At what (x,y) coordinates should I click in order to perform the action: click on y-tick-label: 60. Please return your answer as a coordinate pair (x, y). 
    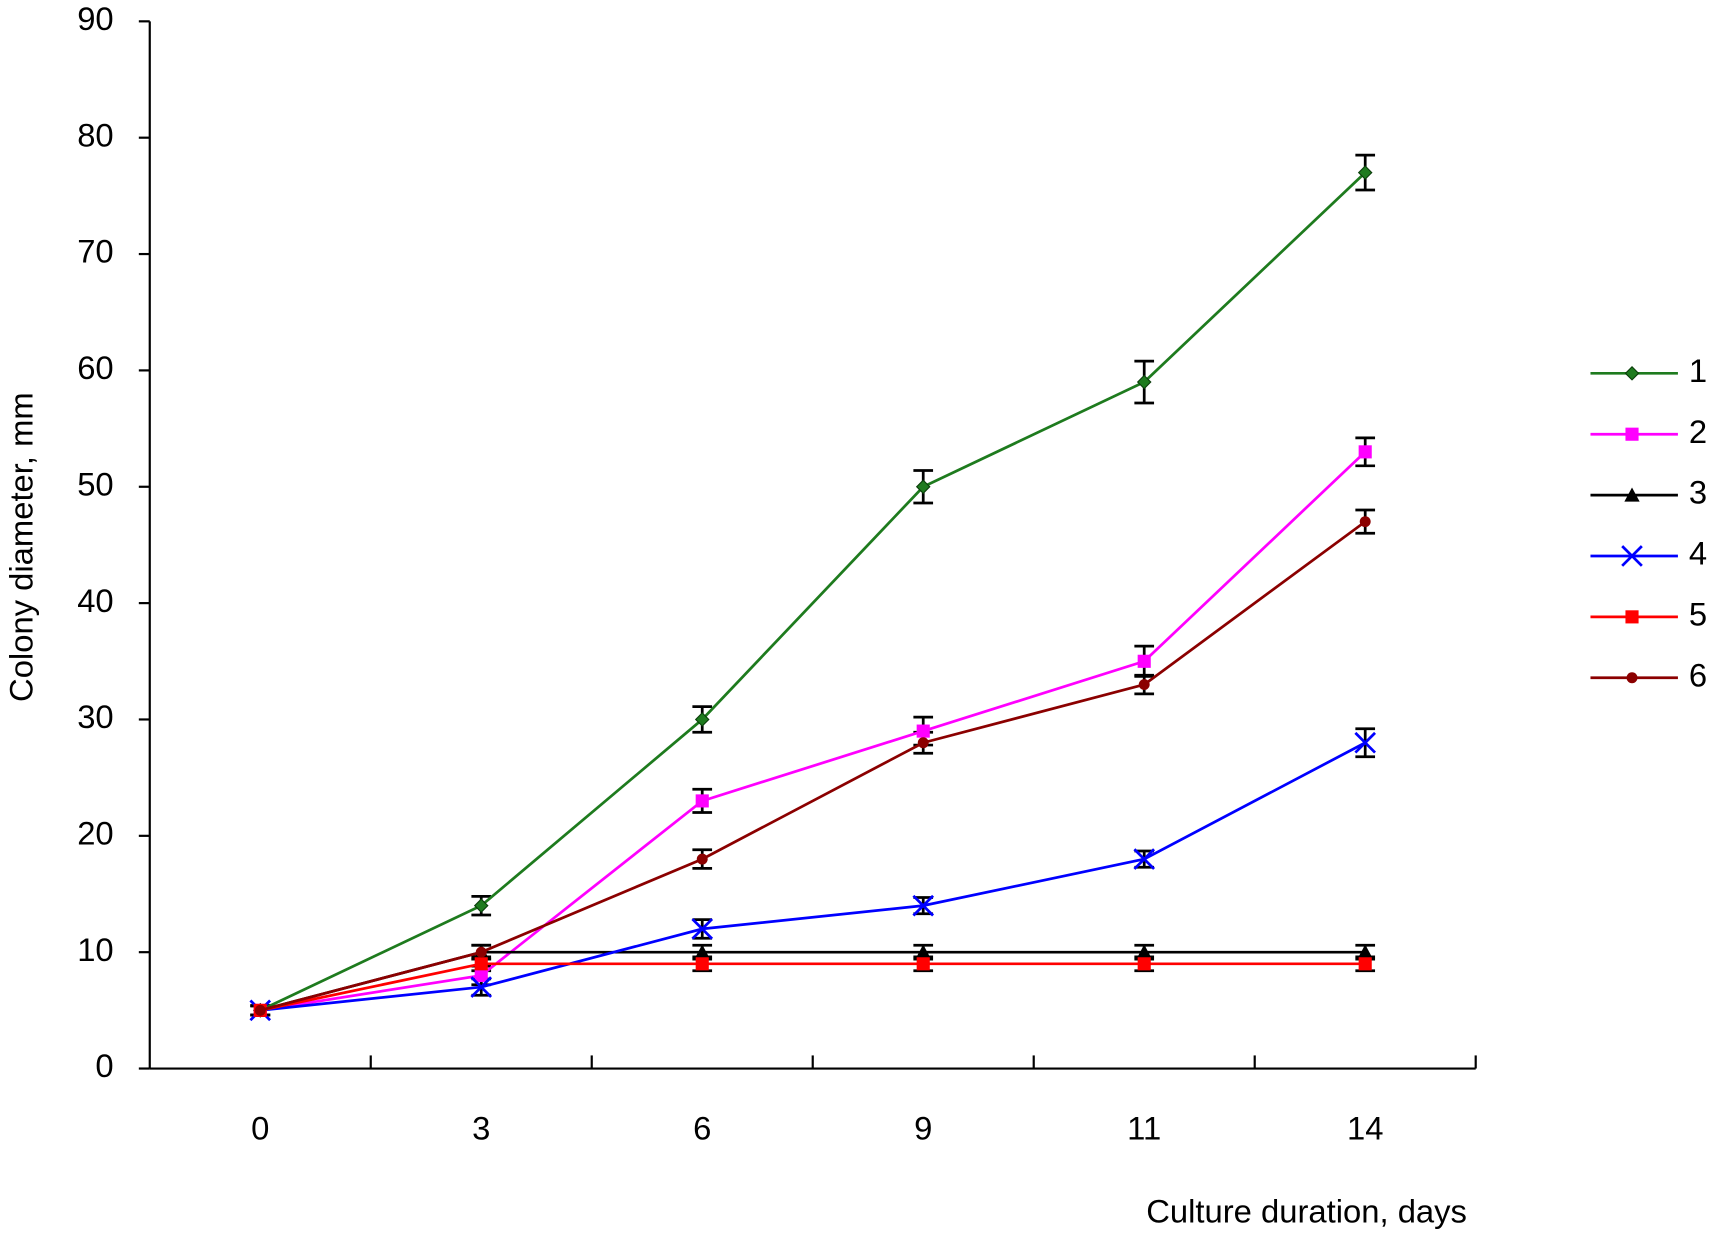
    Looking at the image, I should click on (95, 367).